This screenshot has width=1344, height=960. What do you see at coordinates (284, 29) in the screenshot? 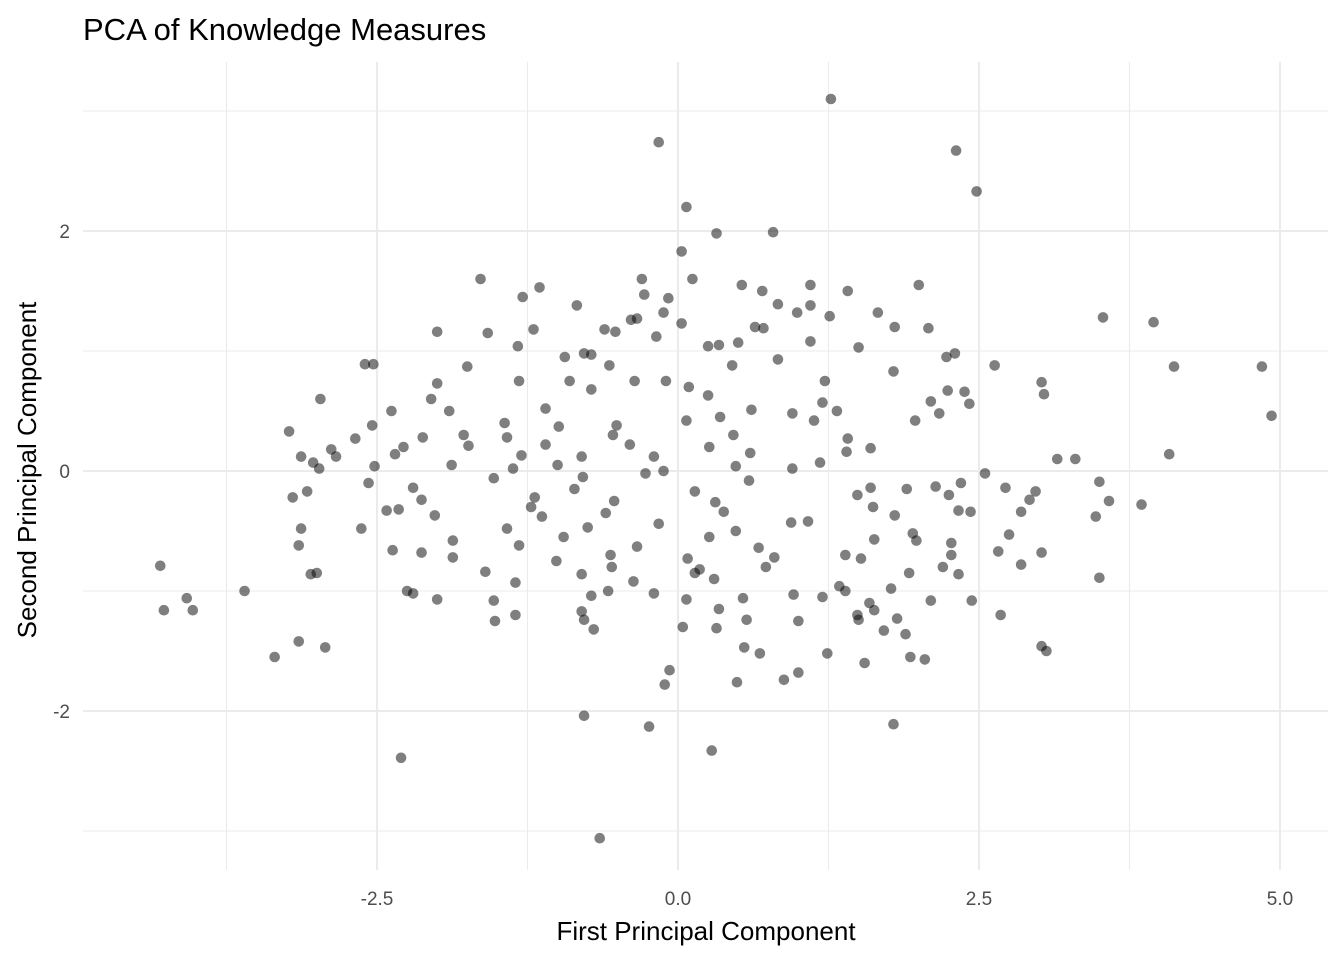
I see `chart-title: PCA of Knowledge Measures` at bounding box center [284, 29].